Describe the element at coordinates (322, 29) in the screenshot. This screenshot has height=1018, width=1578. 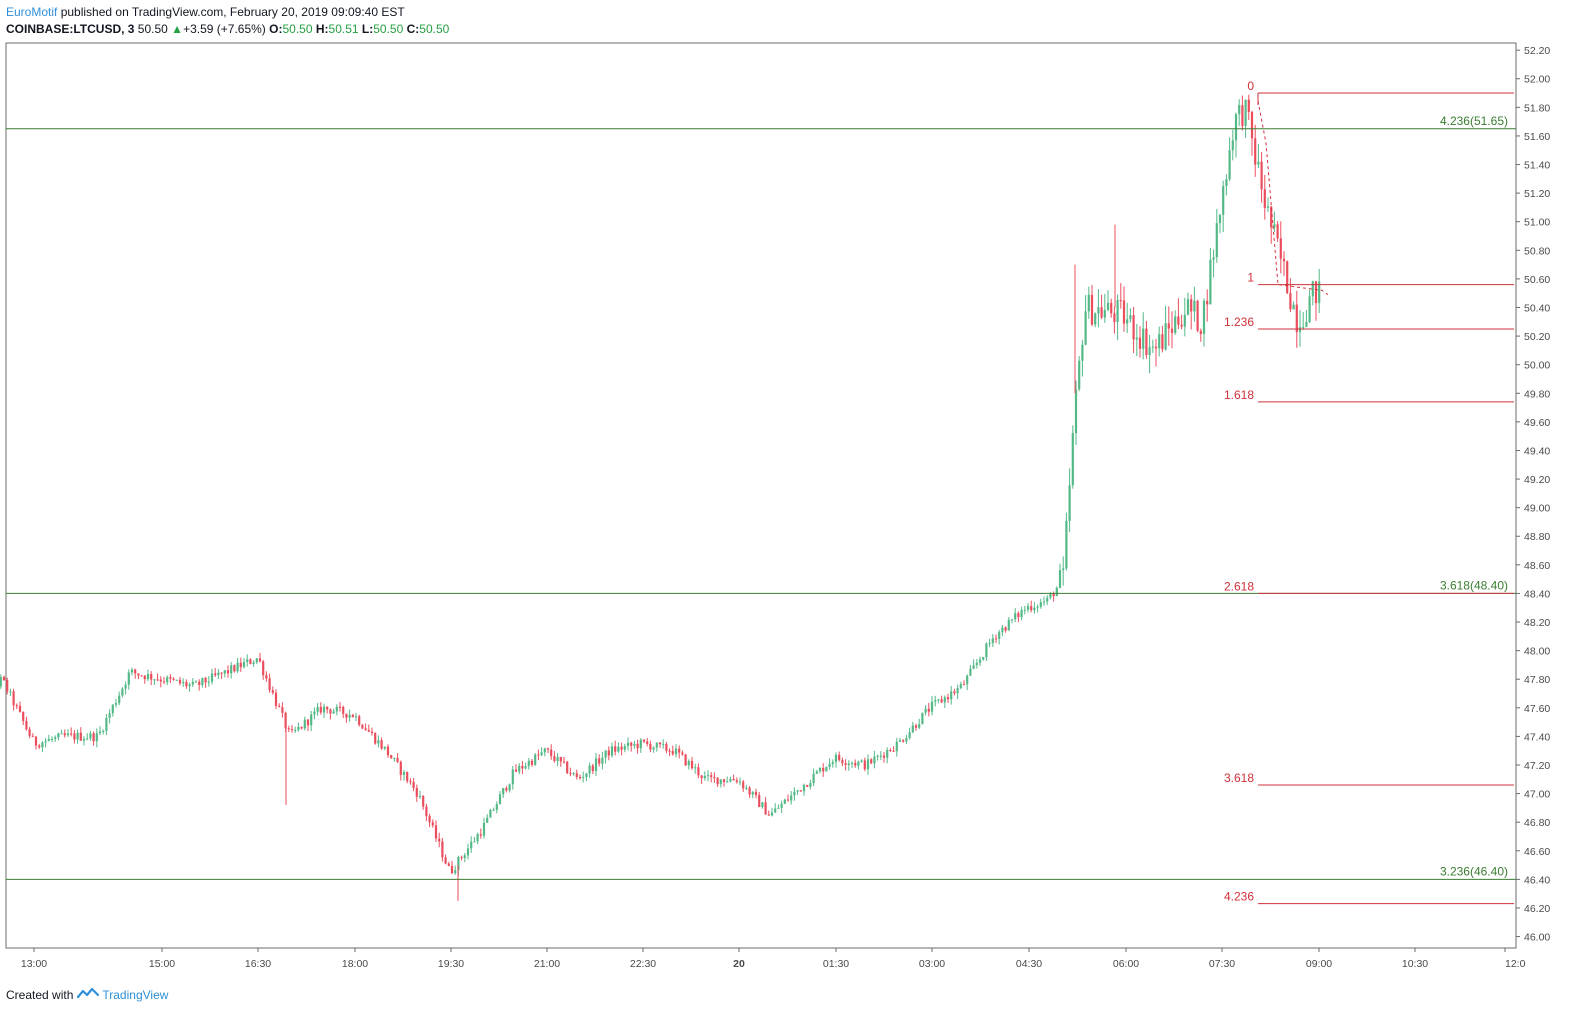
I see `high-label: H:` at that location.